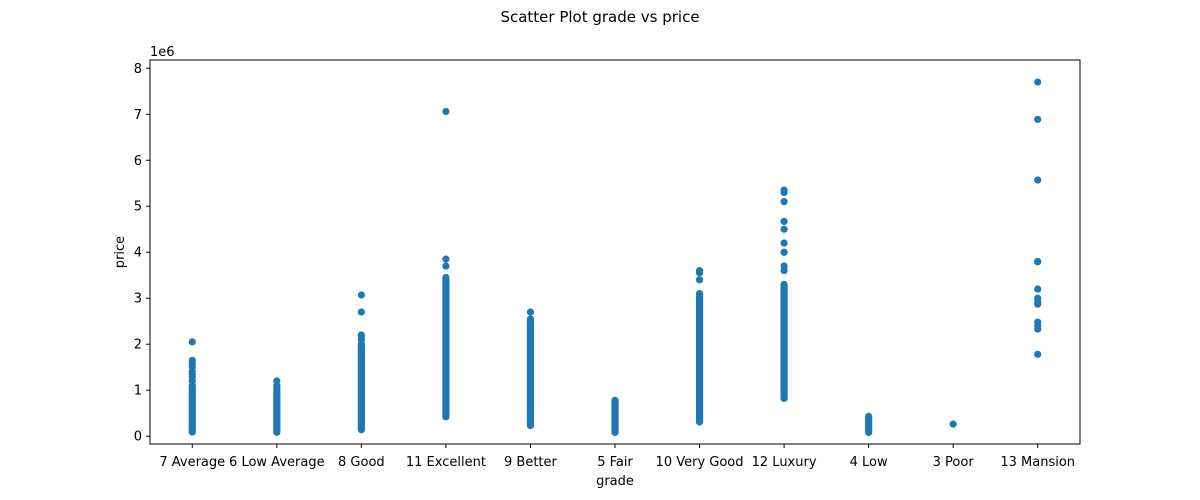  What do you see at coordinates (138, 437) in the screenshot?
I see `y-tick-label: 0` at bounding box center [138, 437].